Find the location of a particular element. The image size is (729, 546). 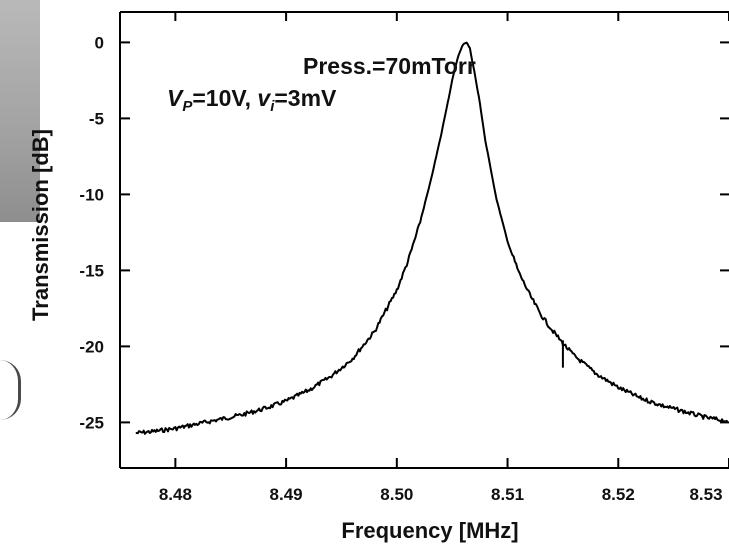

x-tick-label: 8.50 is located at coordinates (396, 494).